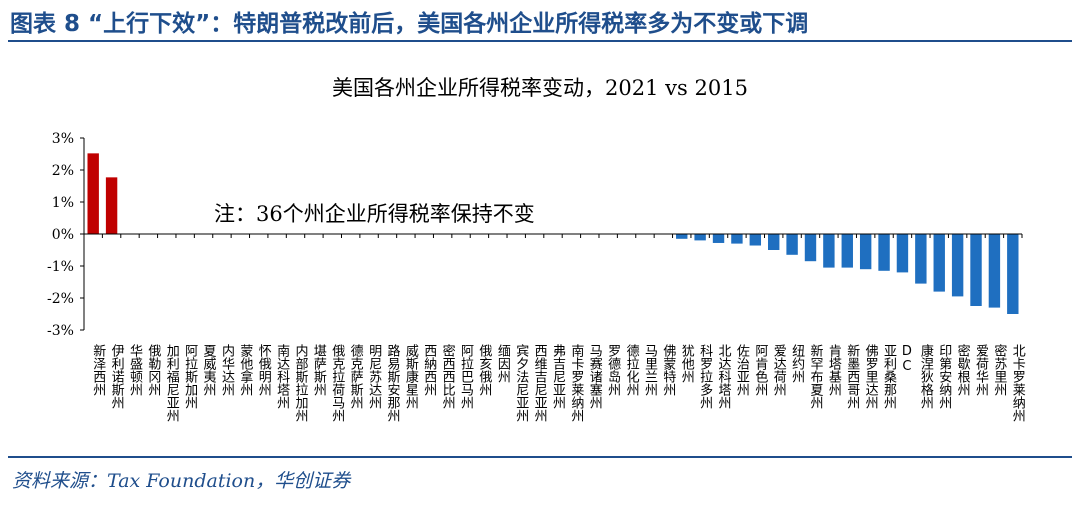 This screenshot has width=1080, height=507. Describe the element at coordinates (595, 376) in the screenshot. I see `x-tick-label: 马赛诸塞州` at that location.